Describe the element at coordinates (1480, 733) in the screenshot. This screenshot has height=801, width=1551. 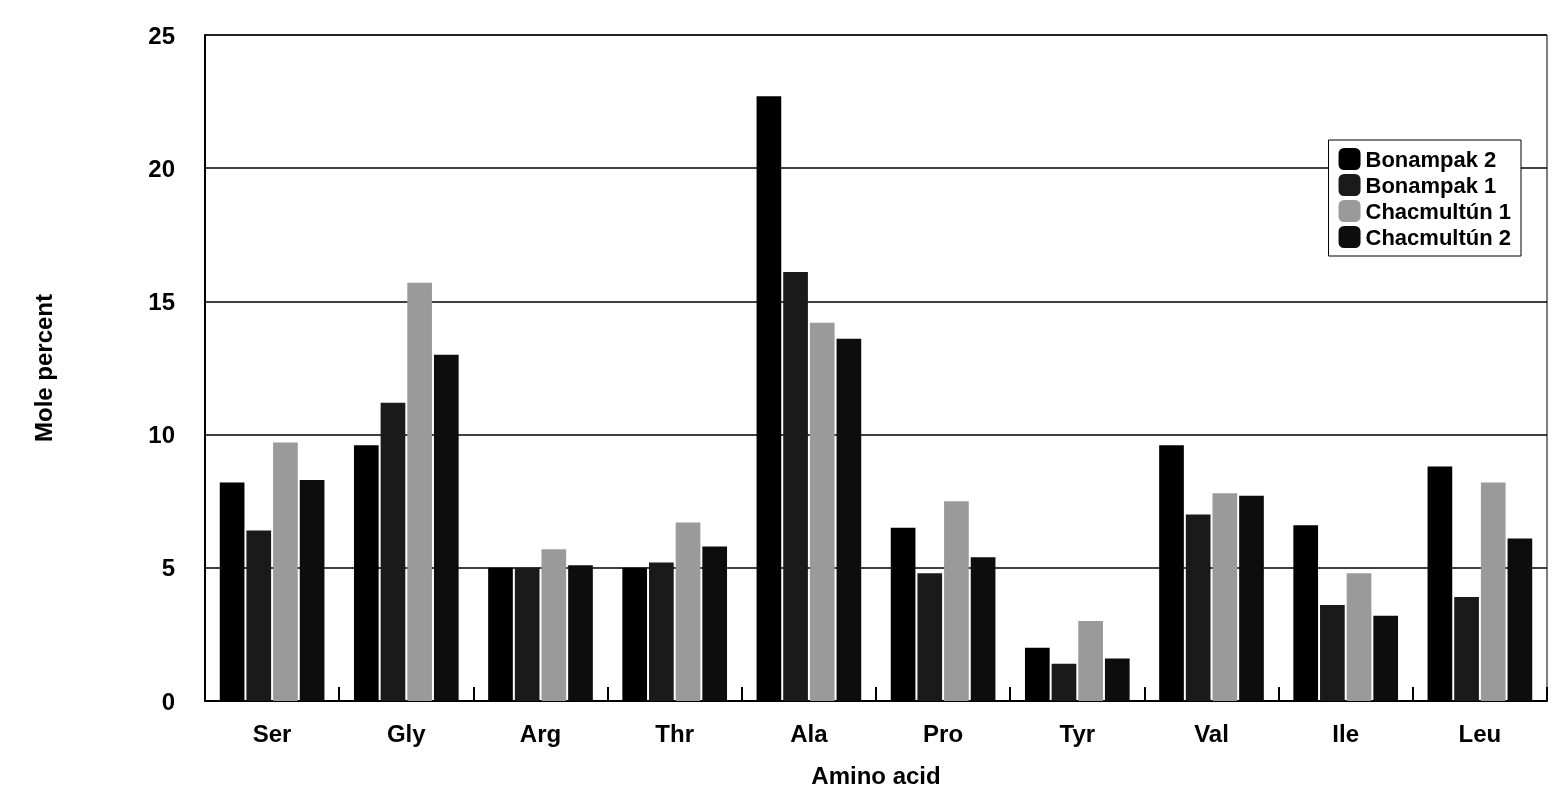
I see `x-tick-label: Leu` at that location.